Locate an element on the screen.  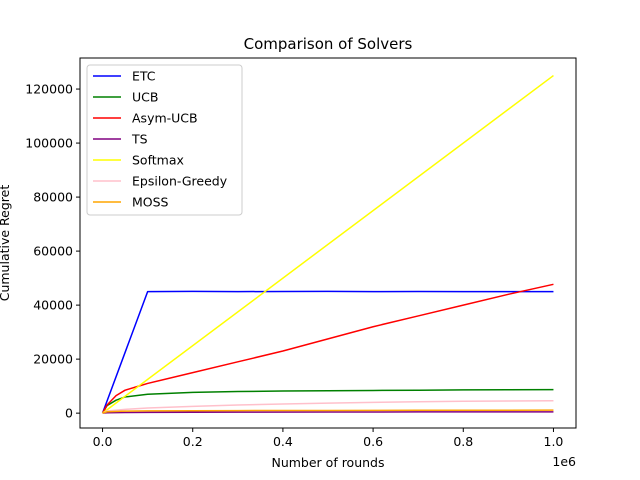
y-tick-label: 100000 is located at coordinates (49, 143).